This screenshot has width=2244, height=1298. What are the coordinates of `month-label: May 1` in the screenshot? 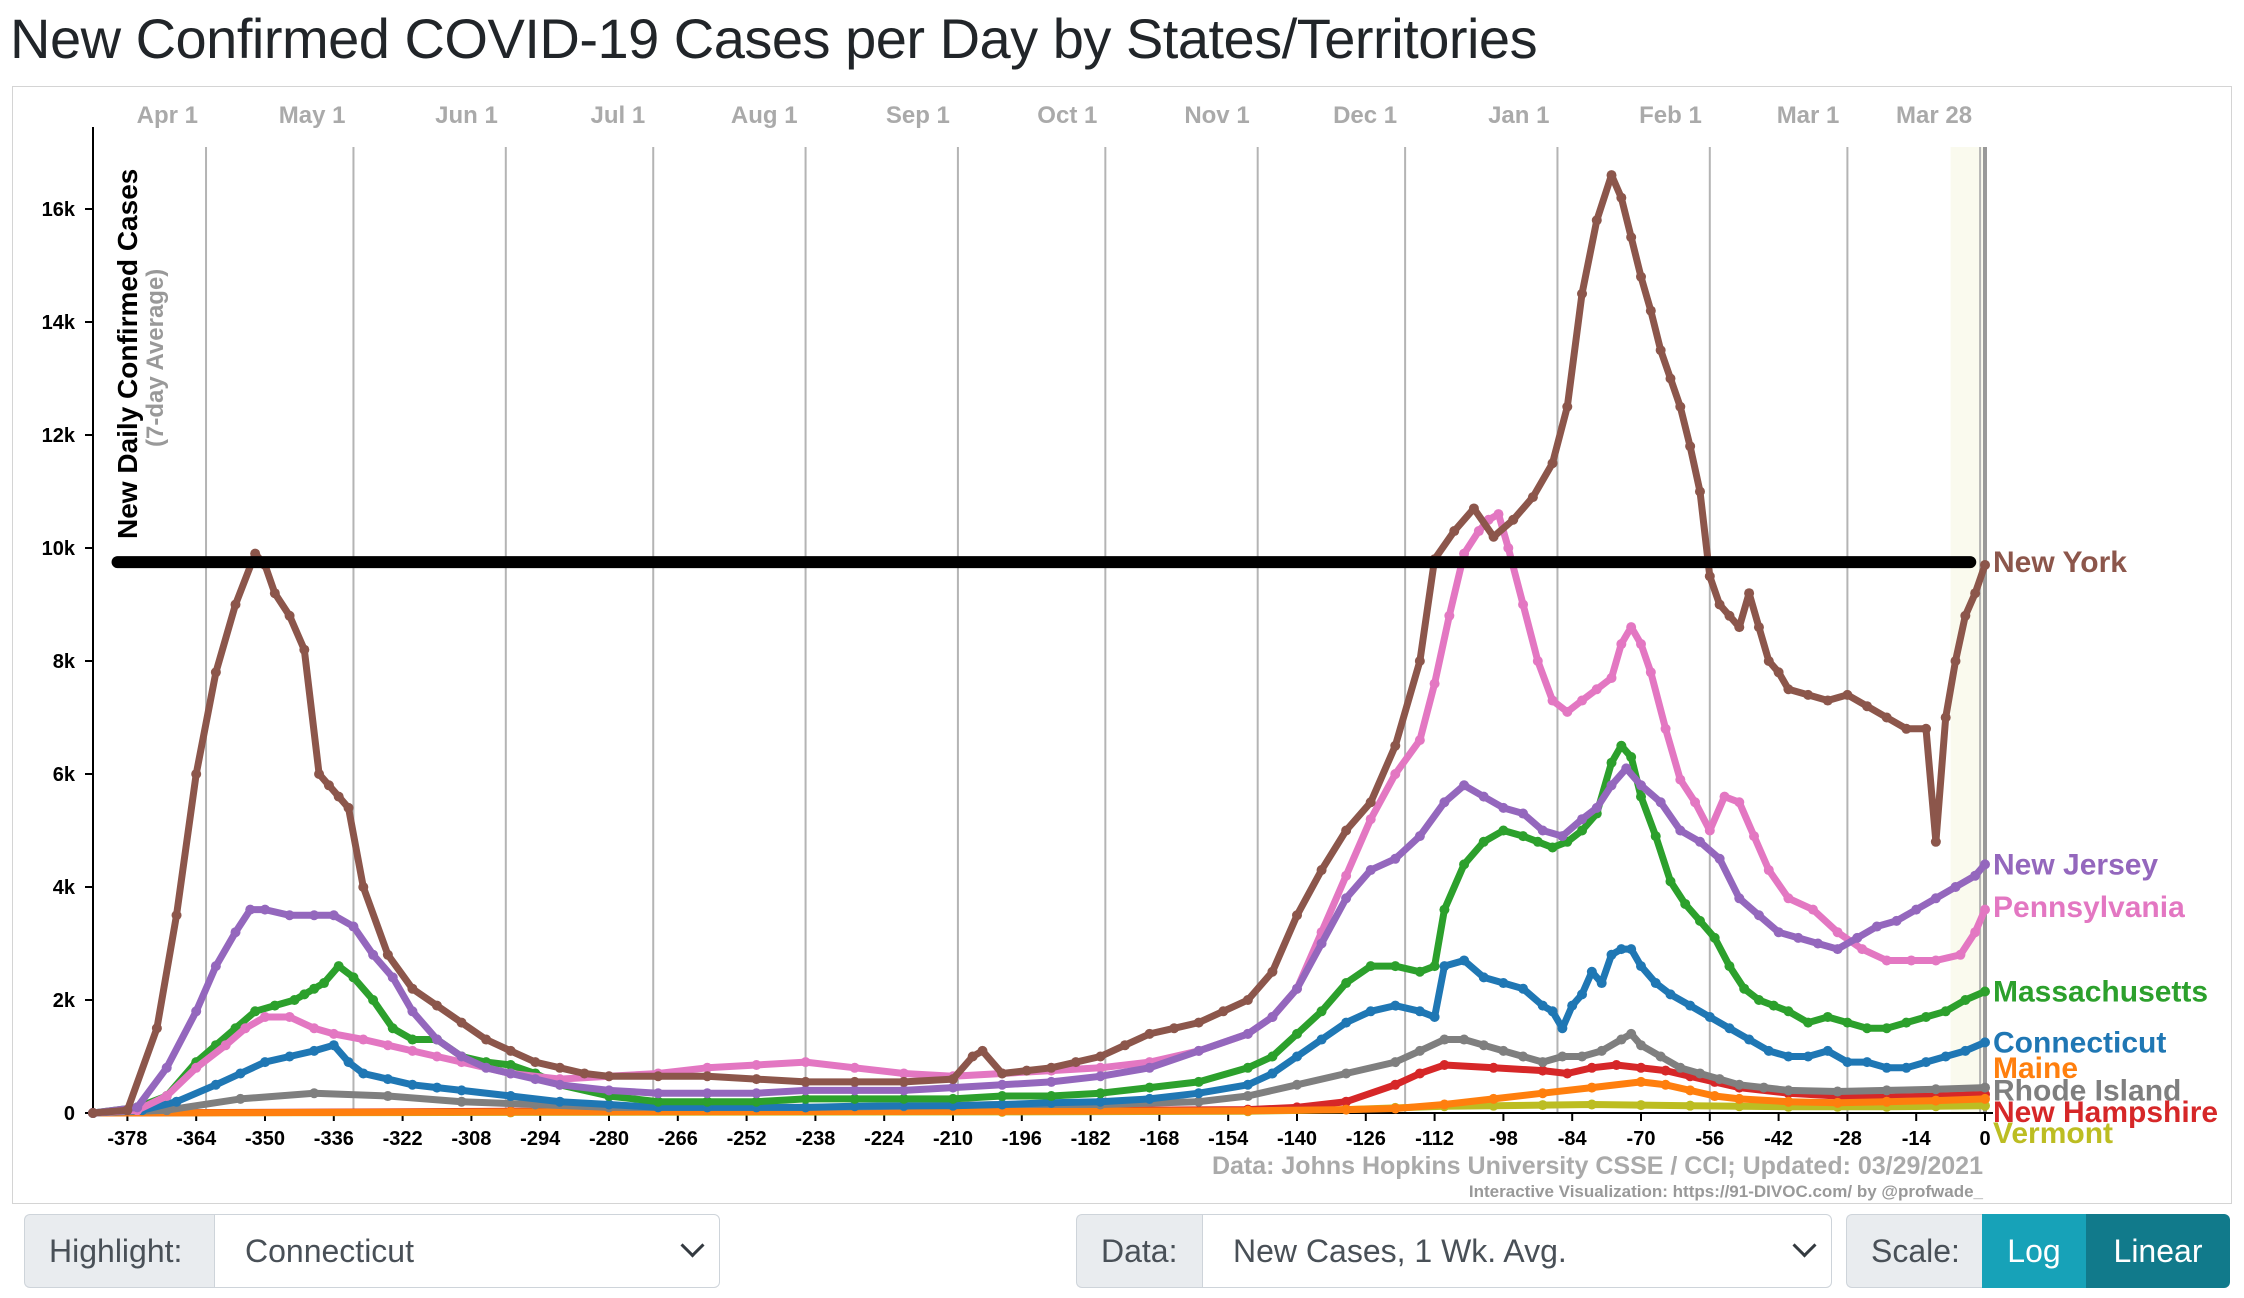 It's located at (312, 115).